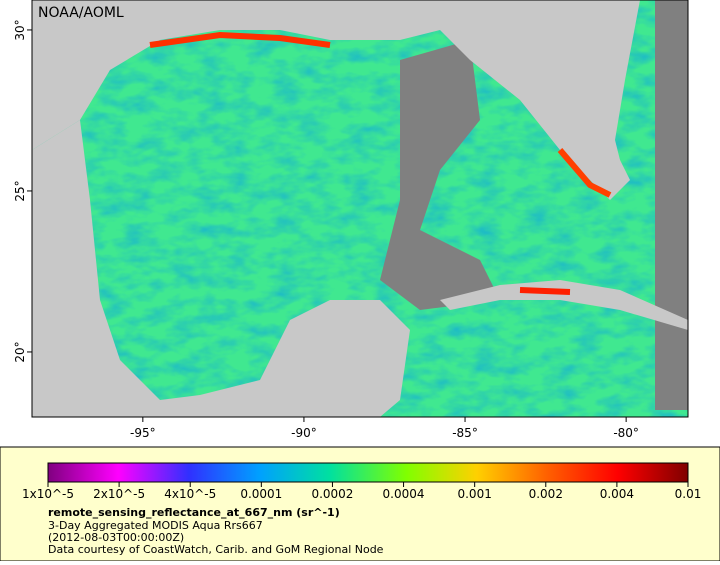 This screenshot has height=565, width=720. Describe the element at coordinates (404, 494) in the screenshot. I see `colorbar-tick-label: 0.0004` at that location.